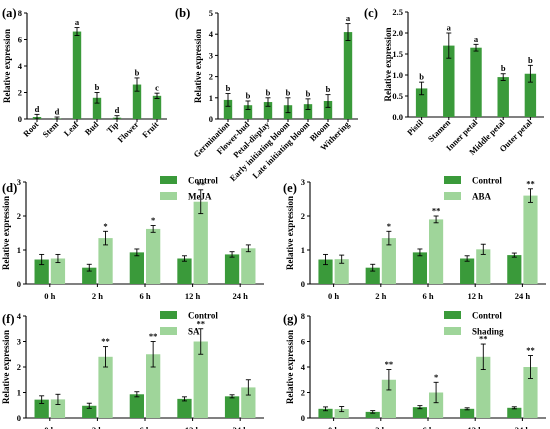 The width and height of the screenshot is (550, 429). Describe the element at coordinates (211, 13) in the screenshot. I see `y-tick-label: 5` at that location.